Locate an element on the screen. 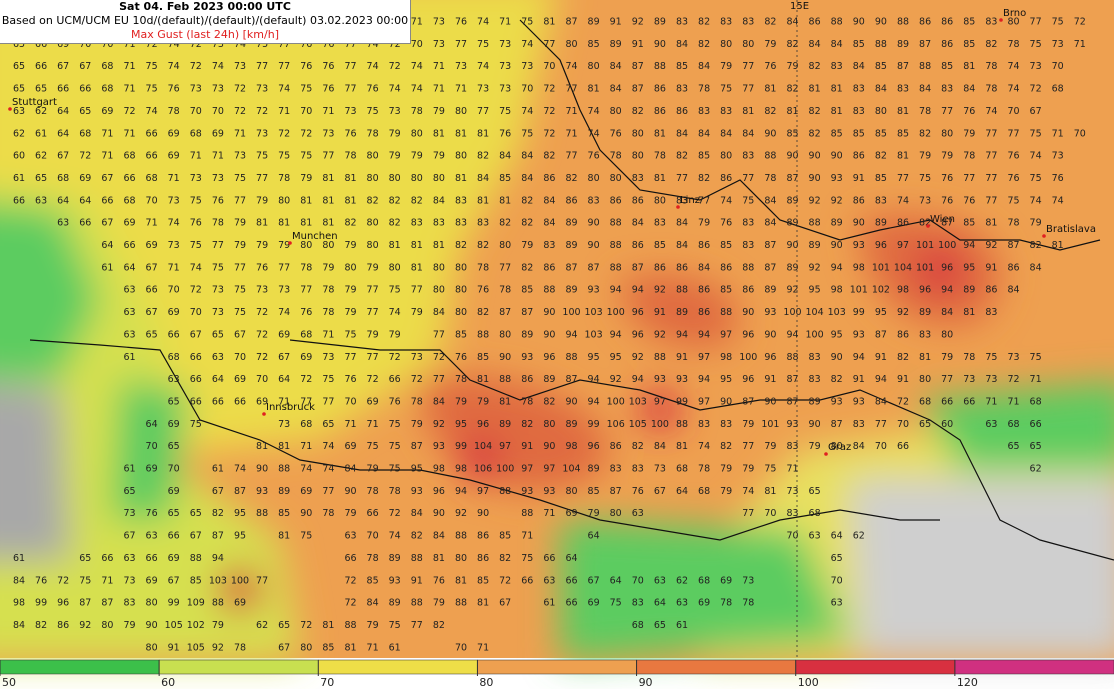 This screenshot has width=1114, height=689. grid-value: 99 is located at coordinates (594, 424).